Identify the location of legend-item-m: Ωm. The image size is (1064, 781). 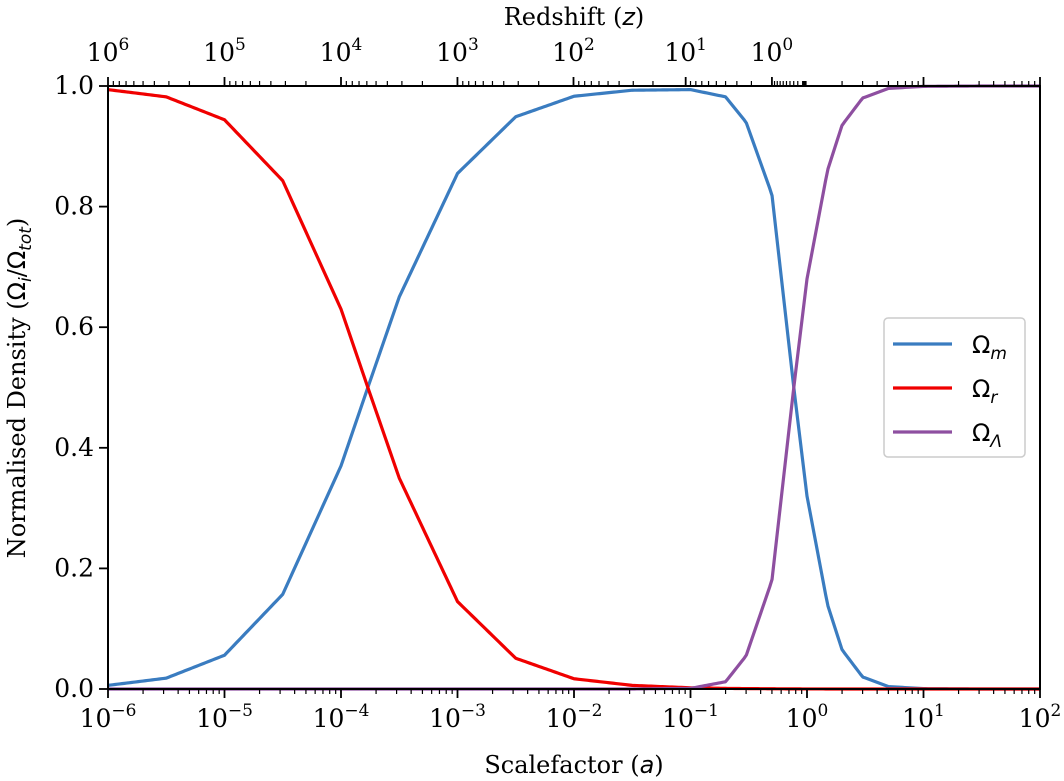
(950, 347).